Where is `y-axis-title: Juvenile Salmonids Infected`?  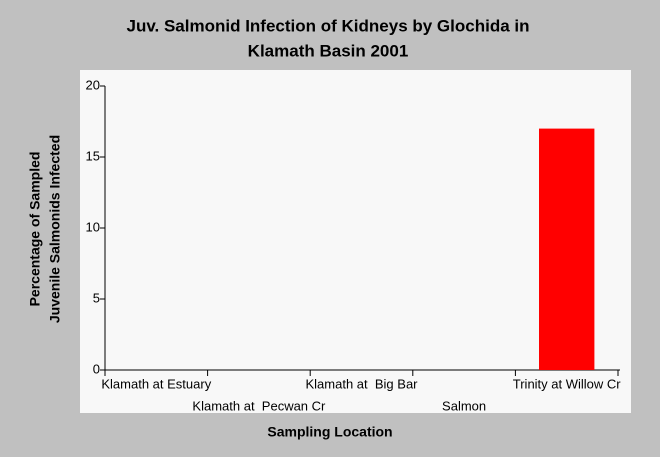
y-axis-title: Juvenile Salmonids Infected is located at coordinates (55, 229).